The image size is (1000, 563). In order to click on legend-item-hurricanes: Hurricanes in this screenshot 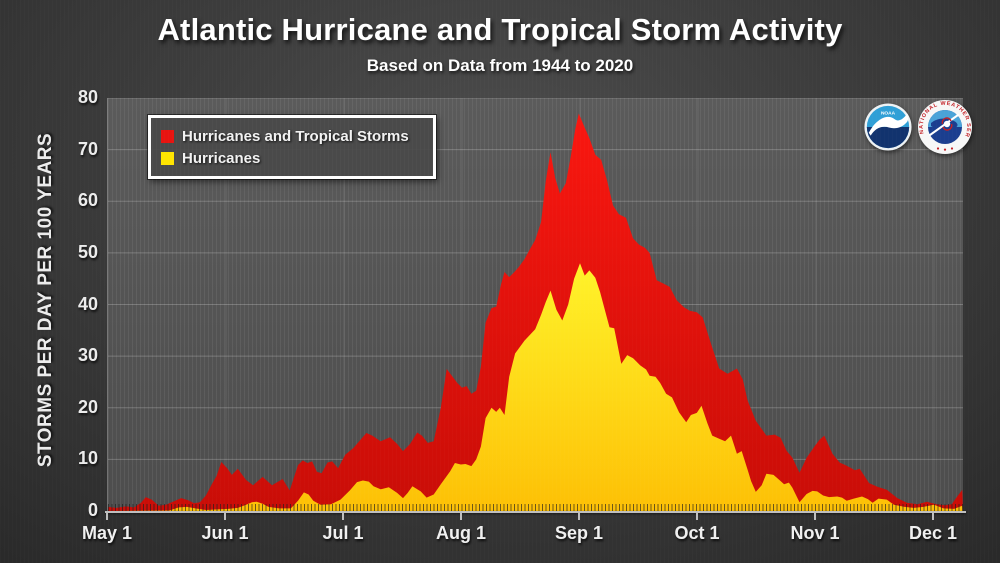, I will do `click(292, 158)`.